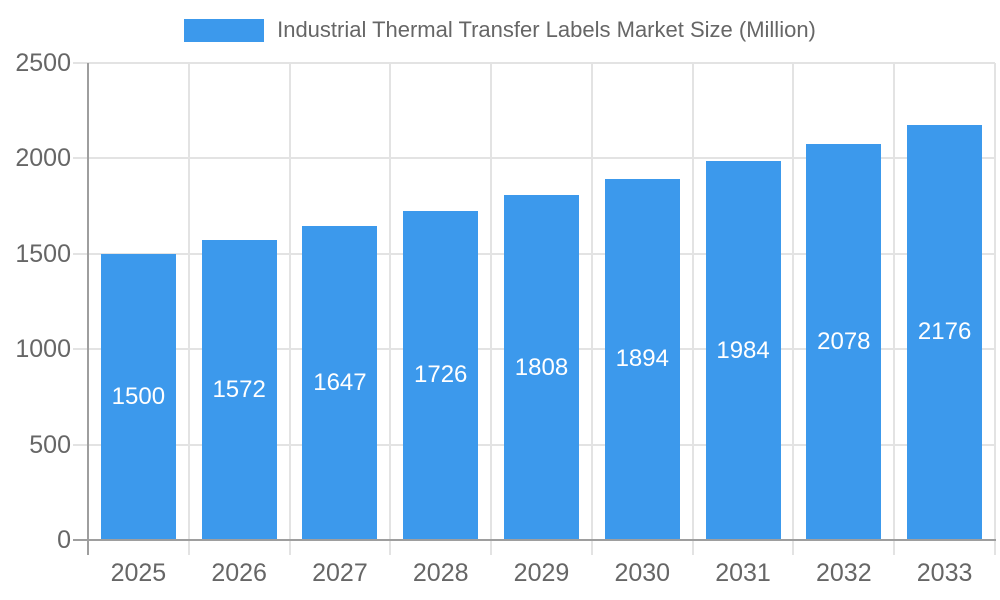  I want to click on y-axis-label-1500: 1500, so click(43, 253).